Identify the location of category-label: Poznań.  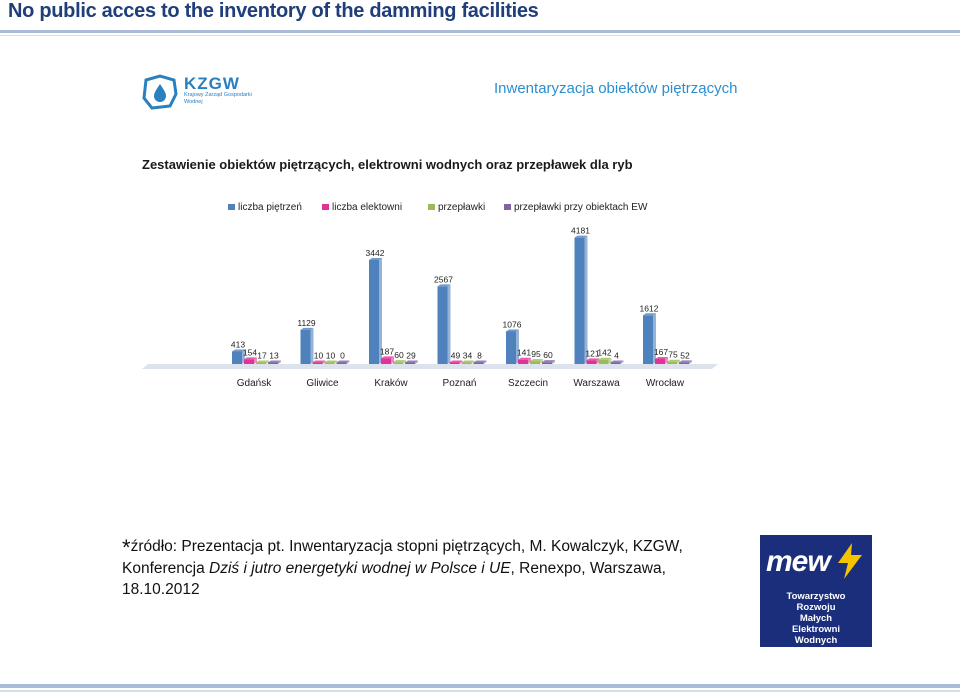
(460, 383).